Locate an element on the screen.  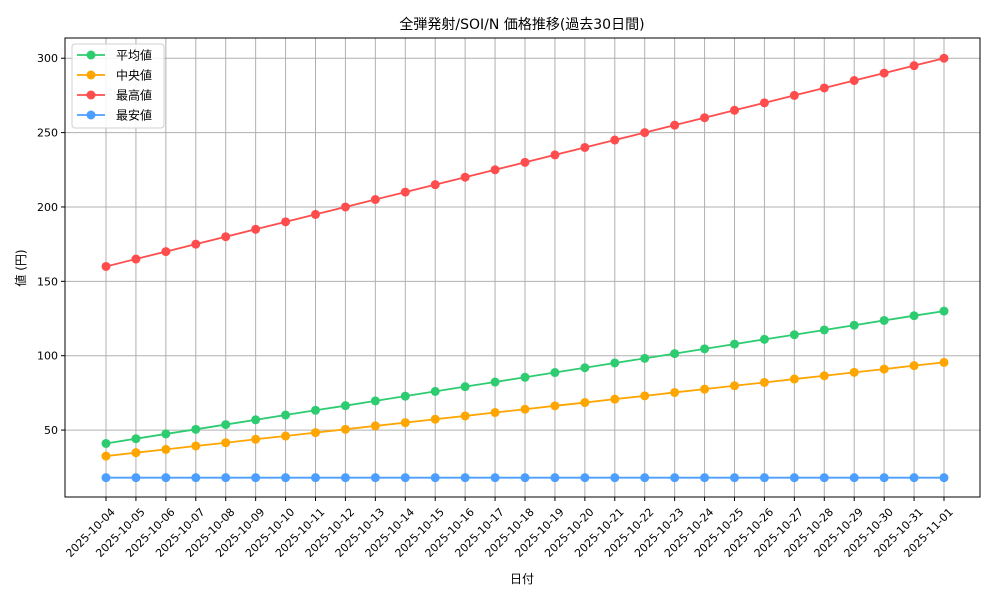
y-tick-label: 50 is located at coordinates (51, 430).